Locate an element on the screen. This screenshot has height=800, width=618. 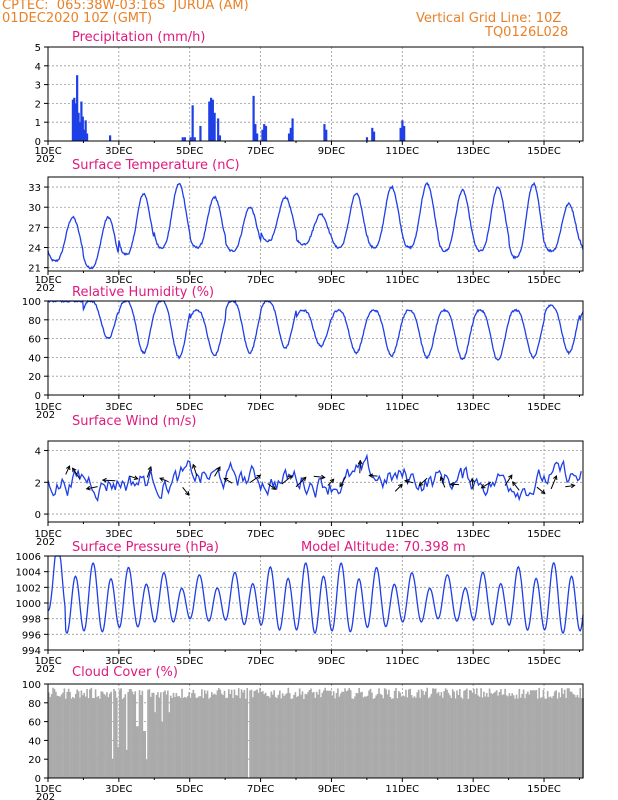
y-tick-label: 80 is located at coordinates (34, 321).